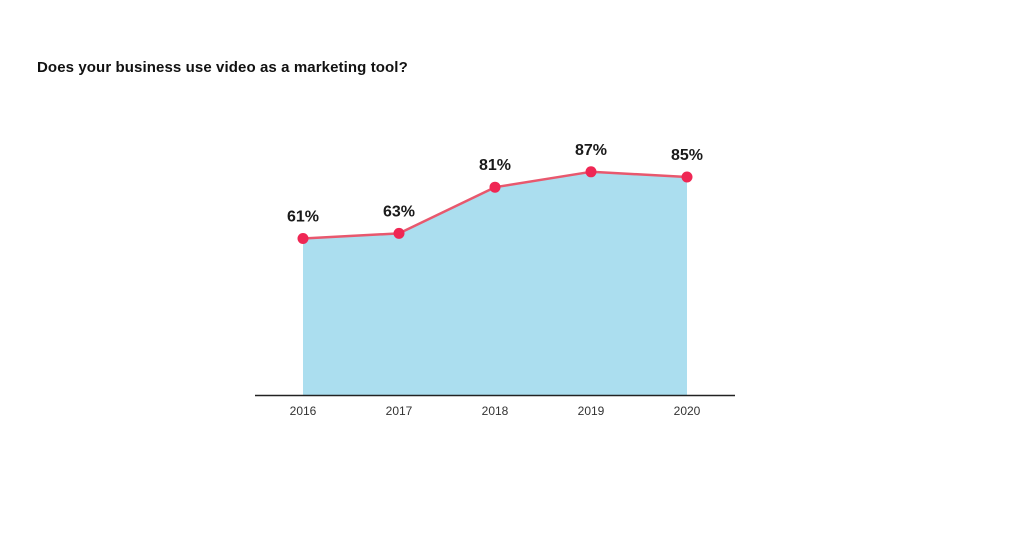 The image size is (1024, 542). What do you see at coordinates (495, 205) in the screenshot?
I see `marker-layer` at bounding box center [495, 205].